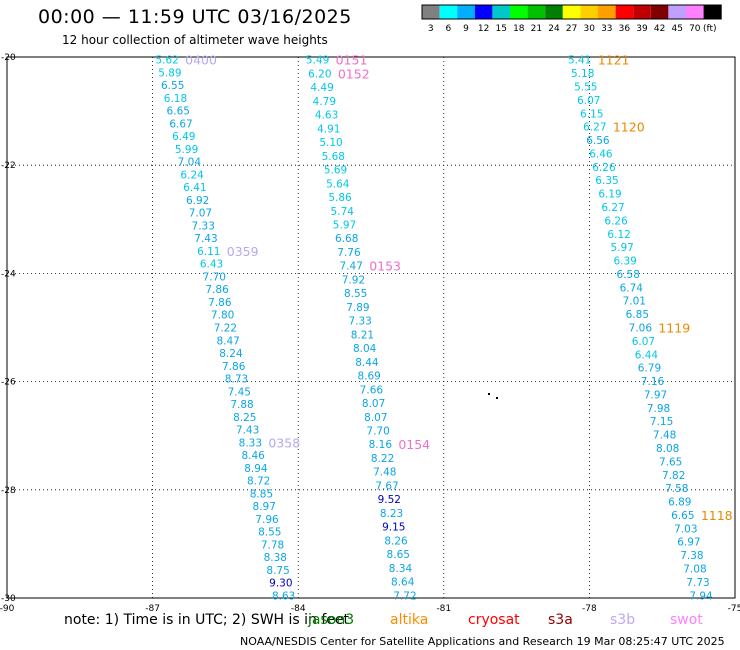 This screenshot has width=740, height=650. Describe the element at coordinates (682, 516) in the screenshot. I see `wave-height-value: 6.65` at that location.